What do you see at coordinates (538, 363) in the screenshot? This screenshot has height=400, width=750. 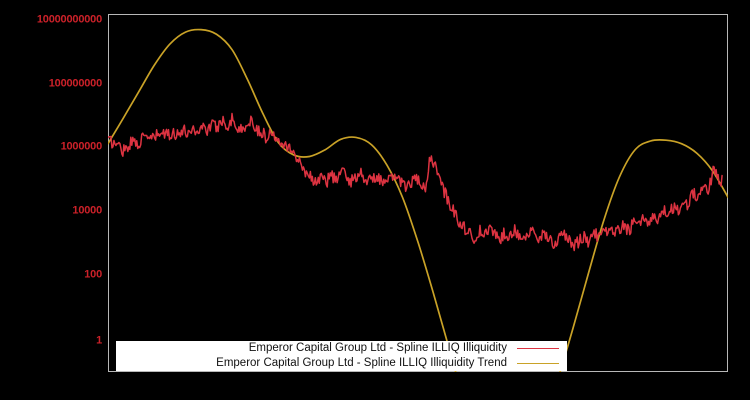 I see `legend-swatch-trend-icon` at bounding box center [538, 363].